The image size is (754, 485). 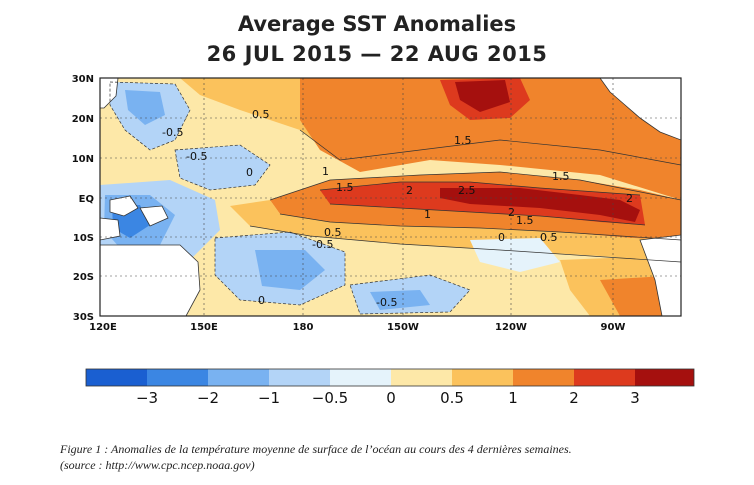 I want to click on colorbar-label: 0, so click(x=391, y=398).